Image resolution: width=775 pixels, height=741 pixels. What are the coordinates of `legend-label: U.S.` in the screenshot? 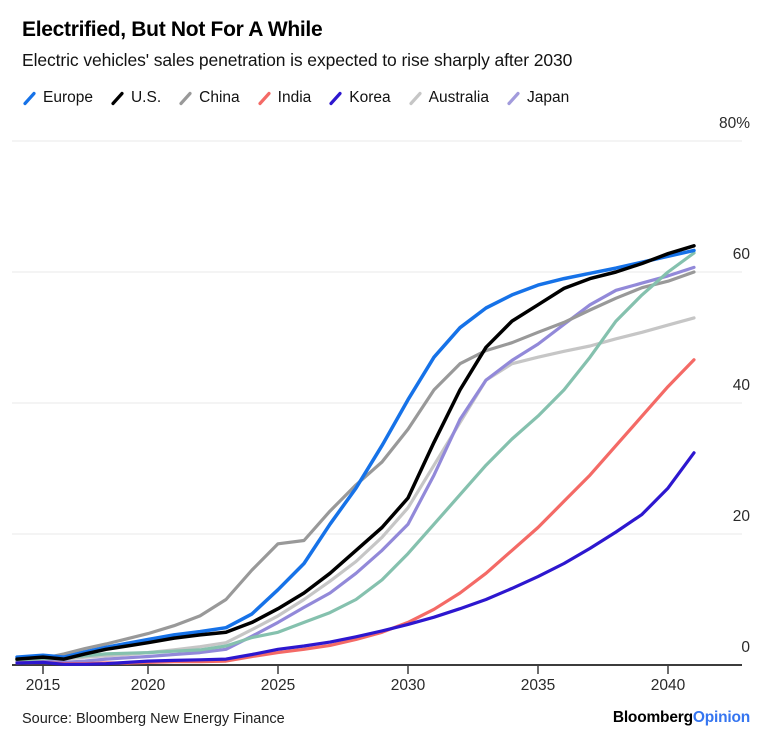 It's located at (146, 97).